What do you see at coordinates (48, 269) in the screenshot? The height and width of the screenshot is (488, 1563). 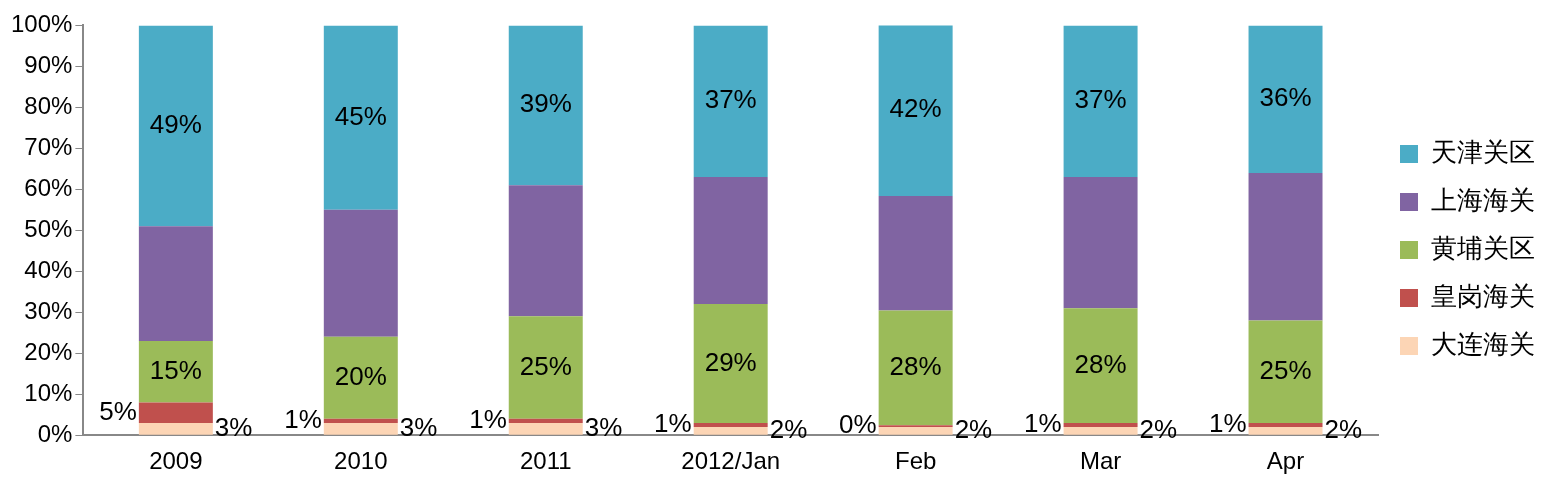 I see `y-tick-label: 40%` at bounding box center [48, 269].